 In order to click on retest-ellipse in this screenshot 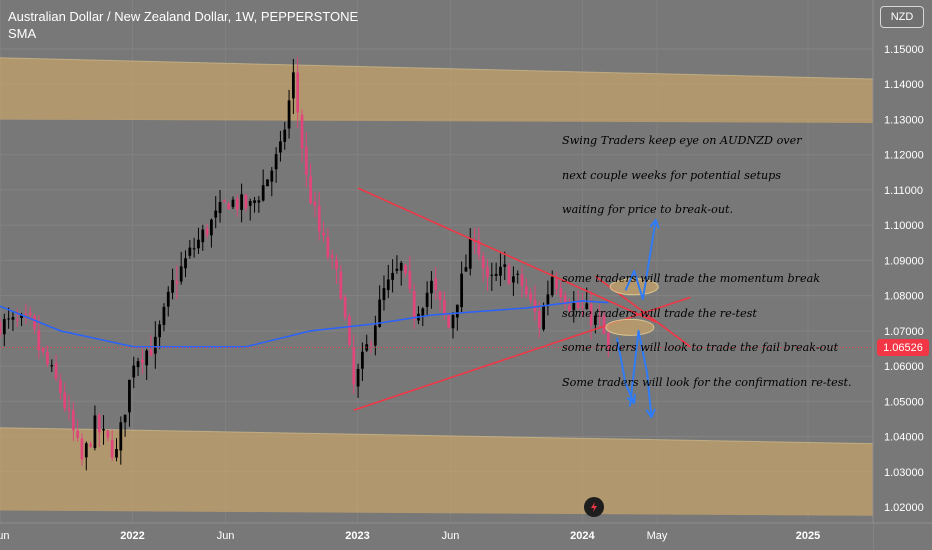, I will do `click(630, 327)`.